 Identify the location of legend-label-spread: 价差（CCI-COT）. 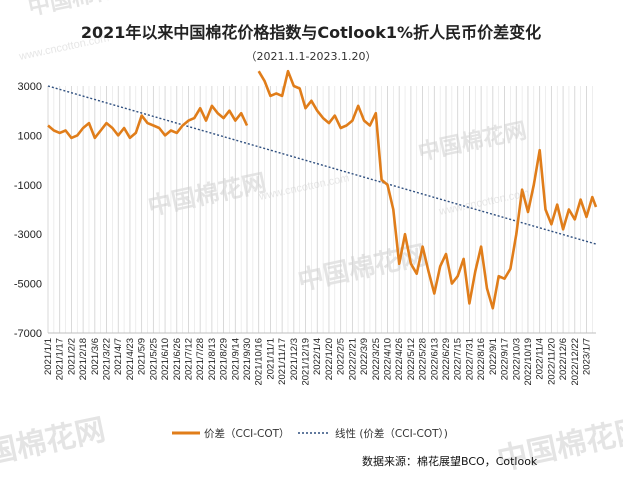
(247, 433).